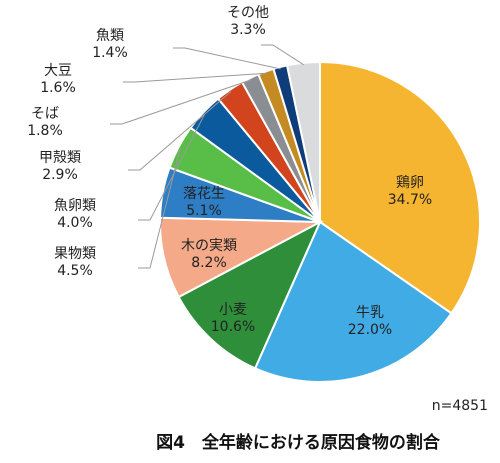  What do you see at coordinates (110, 36) in the screenshot?
I see `slice-name-label: 魚類` at bounding box center [110, 36].